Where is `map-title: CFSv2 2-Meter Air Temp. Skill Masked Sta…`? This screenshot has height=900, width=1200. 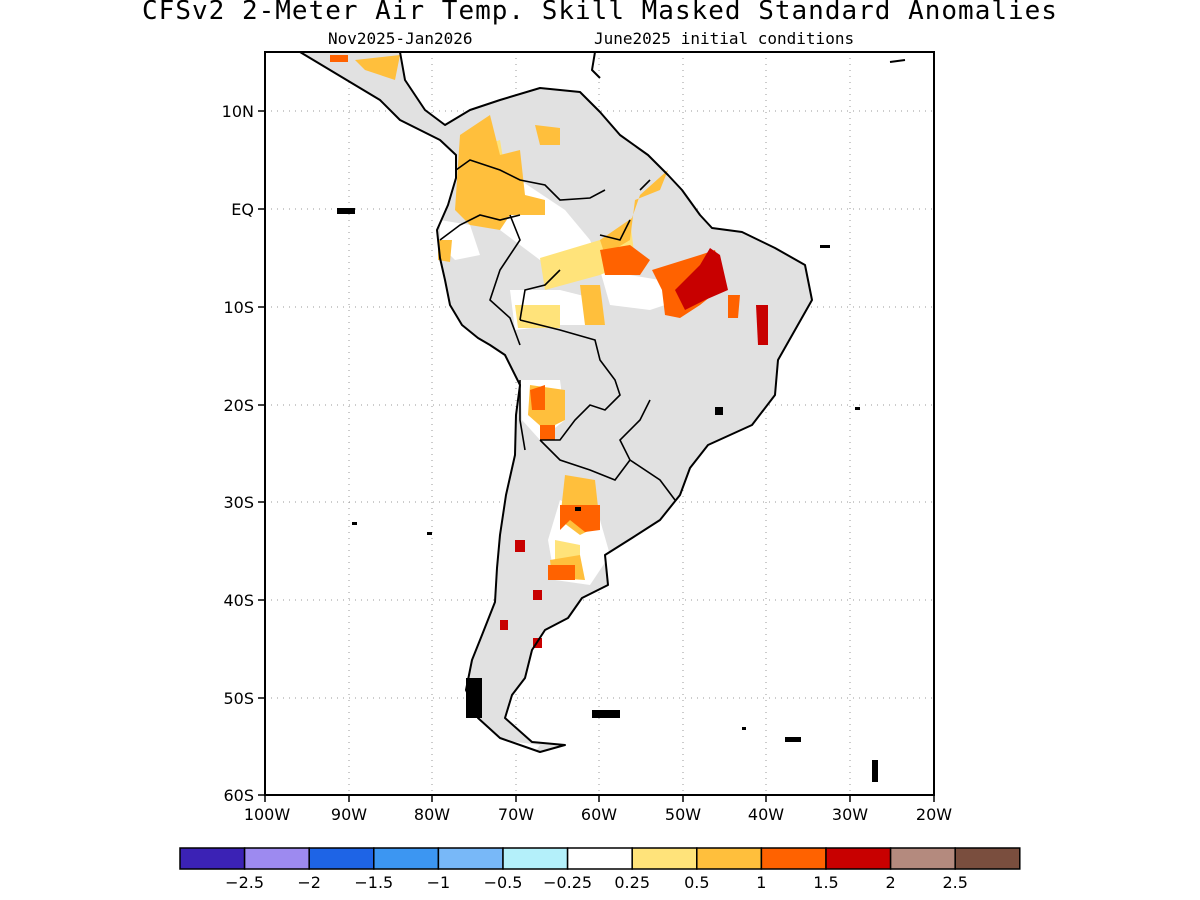 map-title: CFSv2 2-Meter Air Temp. Skill Masked Sta… is located at coordinates (600, 13).